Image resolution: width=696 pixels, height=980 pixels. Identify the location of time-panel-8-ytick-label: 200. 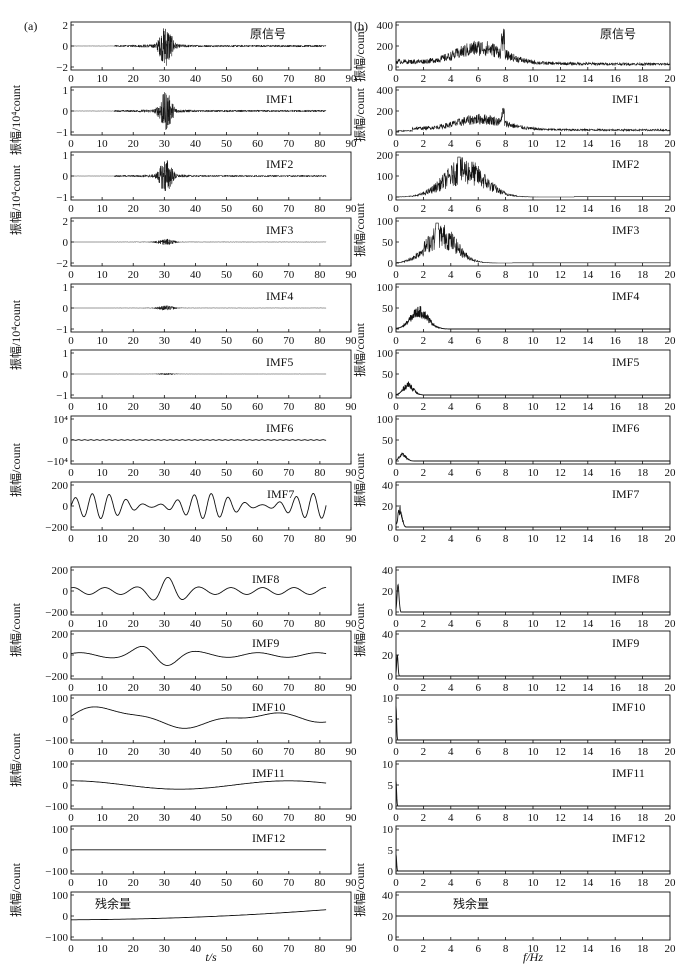
(60, 486).